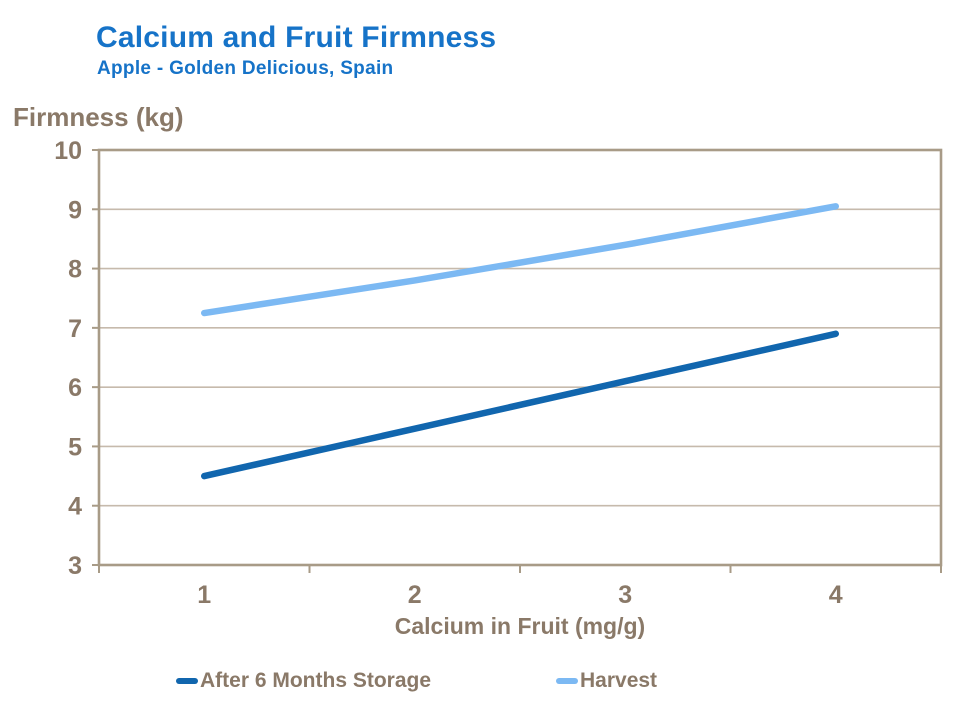  I want to click on y-tick-label: 7, so click(75, 329).